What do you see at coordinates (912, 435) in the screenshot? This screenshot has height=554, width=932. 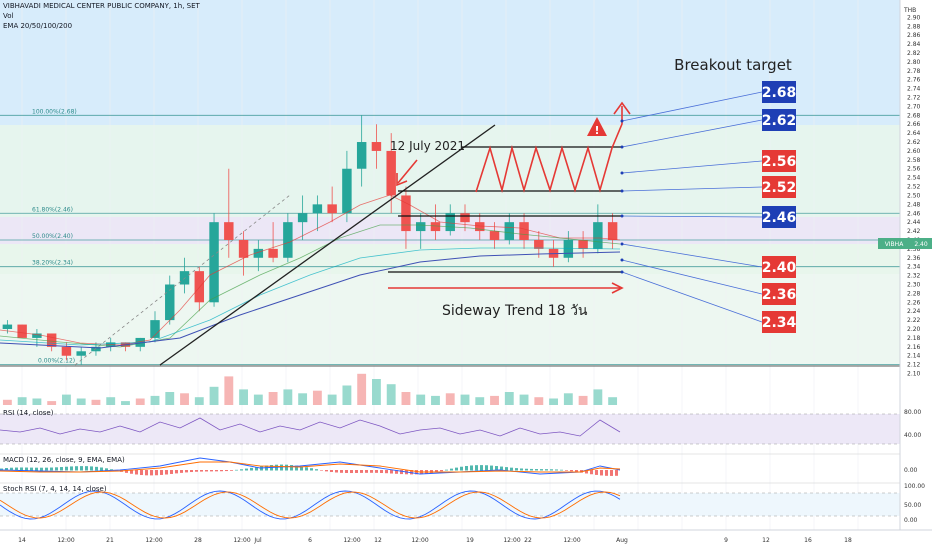 I see `indicator-tick: 40.00` at bounding box center [912, 435].